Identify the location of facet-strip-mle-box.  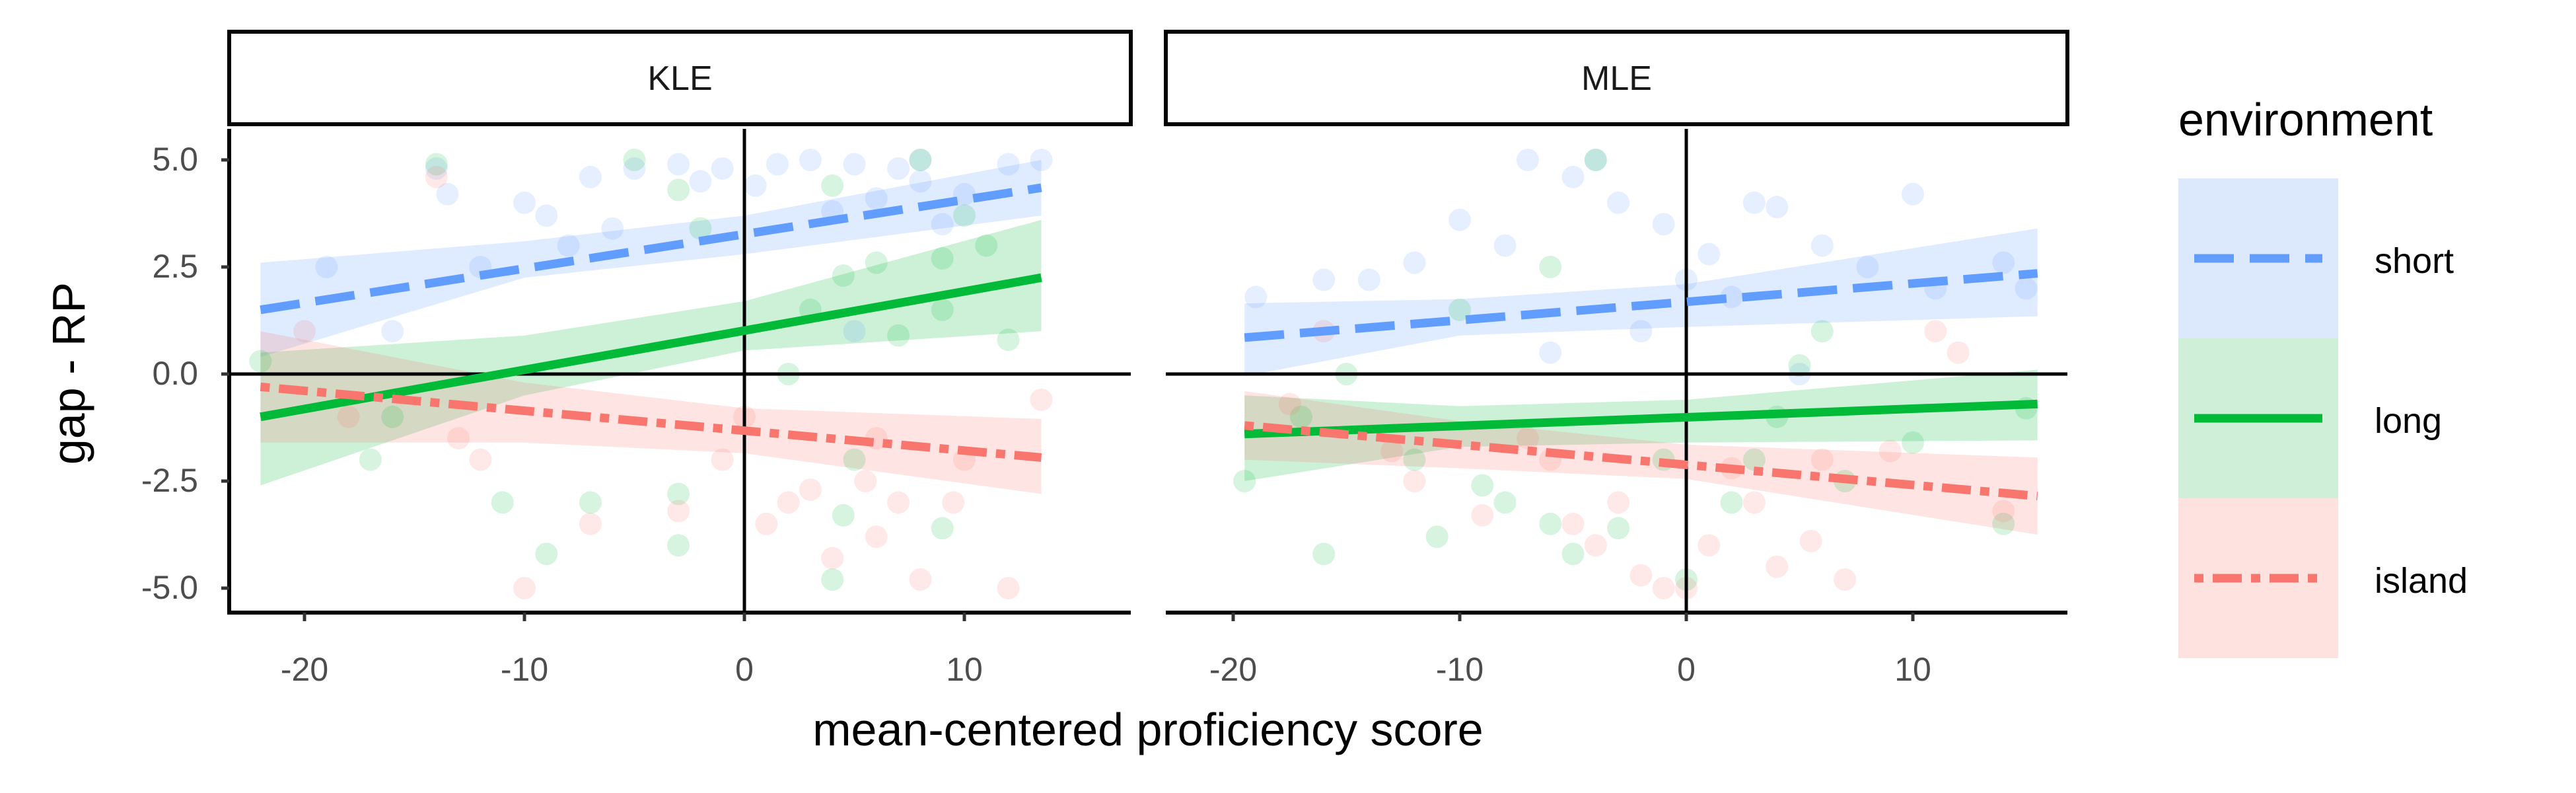
(1616, 78).